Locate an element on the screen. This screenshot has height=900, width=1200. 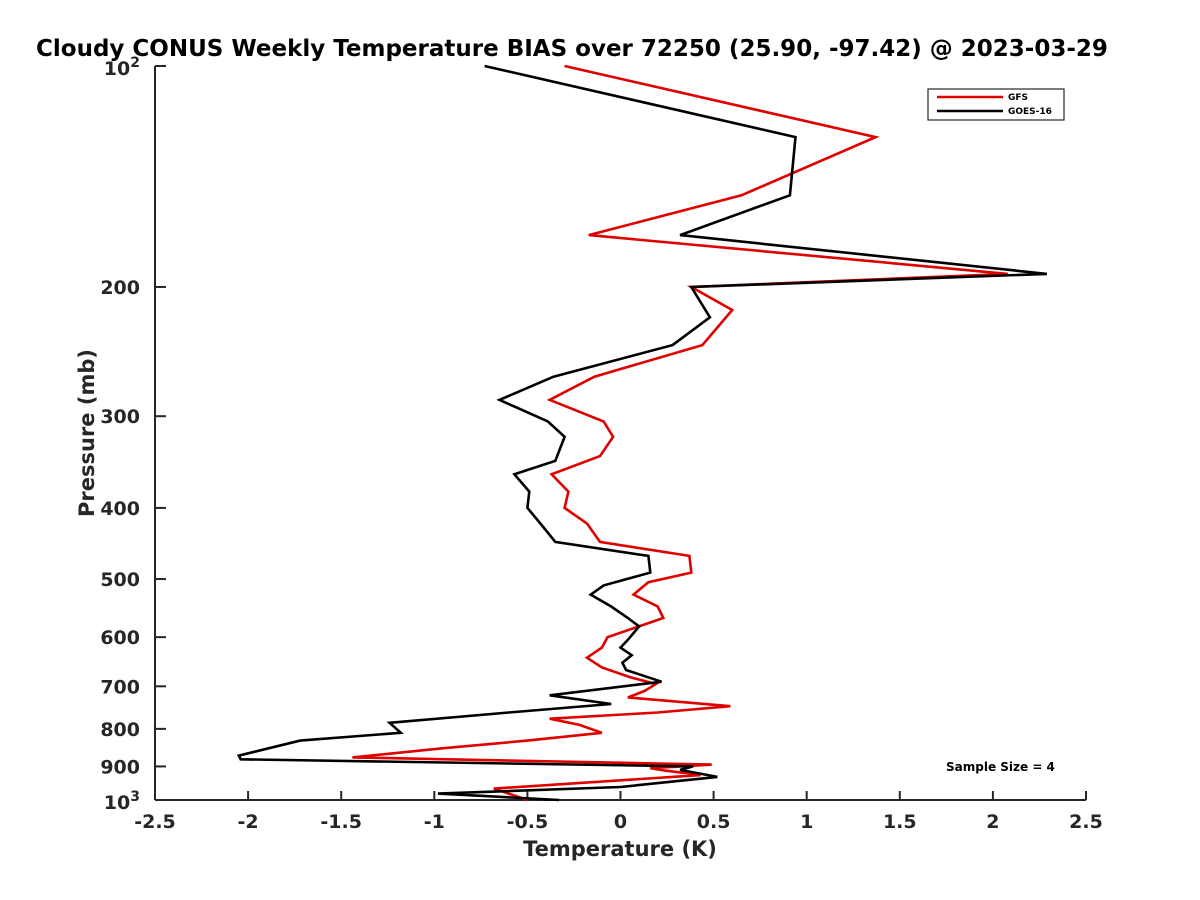
legend: GFS GOES-16 is located at coordinates (996, 104).